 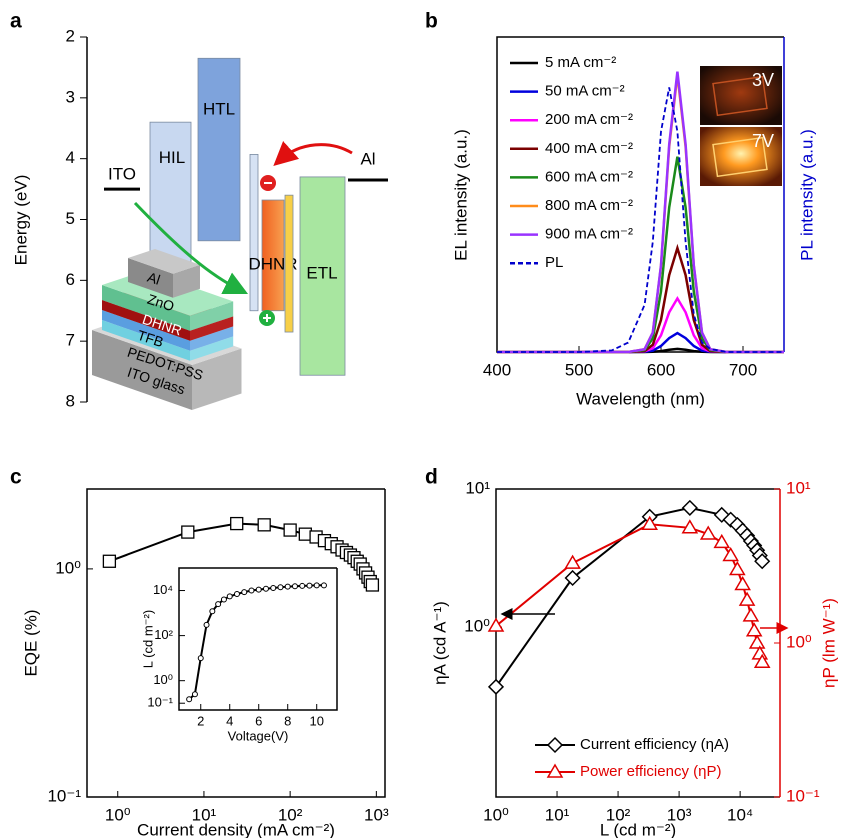 What do you see at coordinates (431, 21) in the screenshot?
I see `panel-label: b` at bounding box center [431, 21].